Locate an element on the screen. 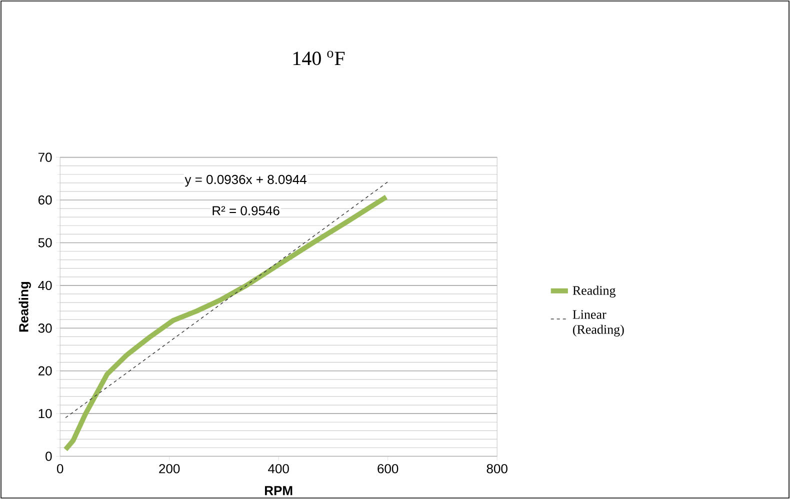 The width and height of the screenshot is (790, 499). y-tick-label: 40 is located at coordinates (45, 285).